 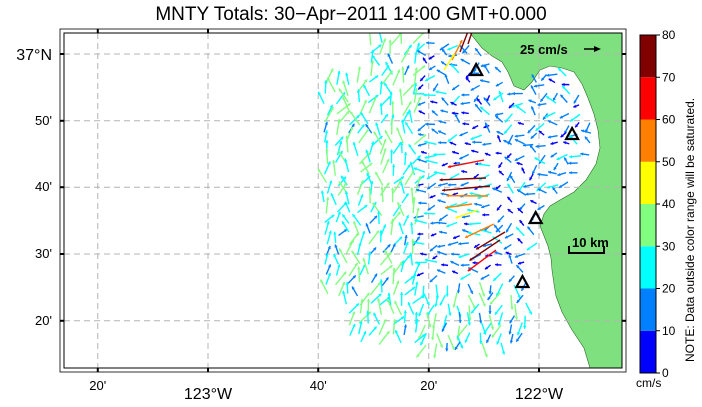 I want to click on longitude-label: 20', so click(x=97, y=385).